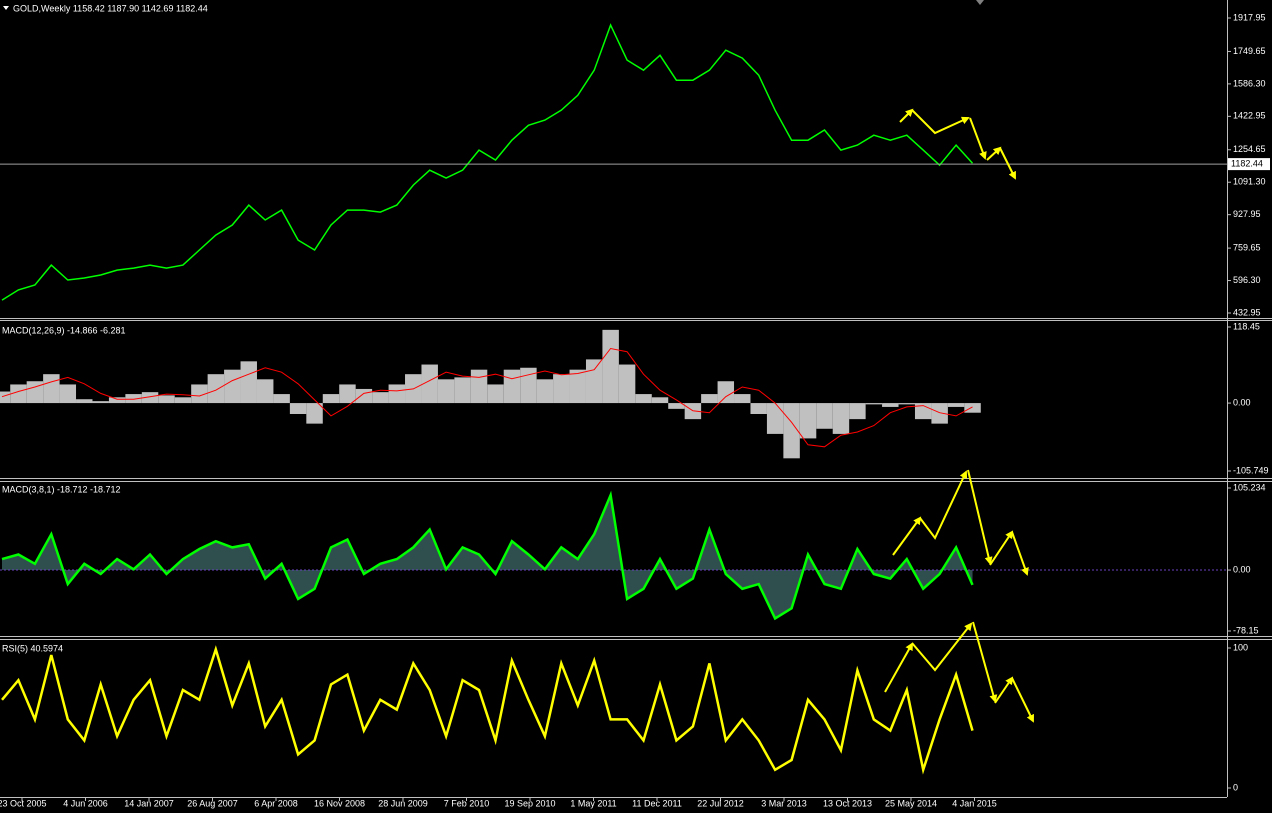 The image size is (1272, 813). Describe the element at coordinates (1249, 83) in the screenshot. I see `y-tick-label: 1586.30` at that location.